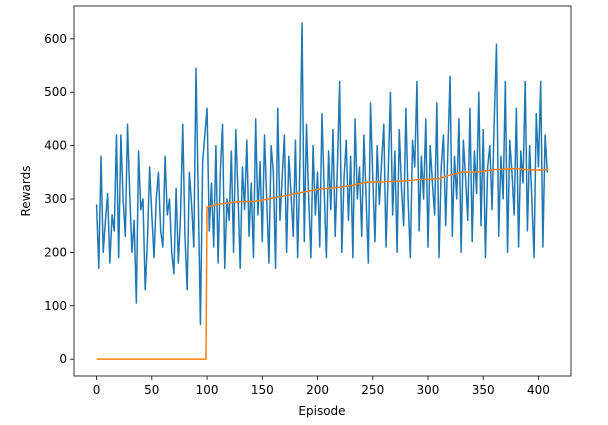  Describe the element at coordinates (483, 390) in the screenshot. I see `x-tick-label: 350` at that location.